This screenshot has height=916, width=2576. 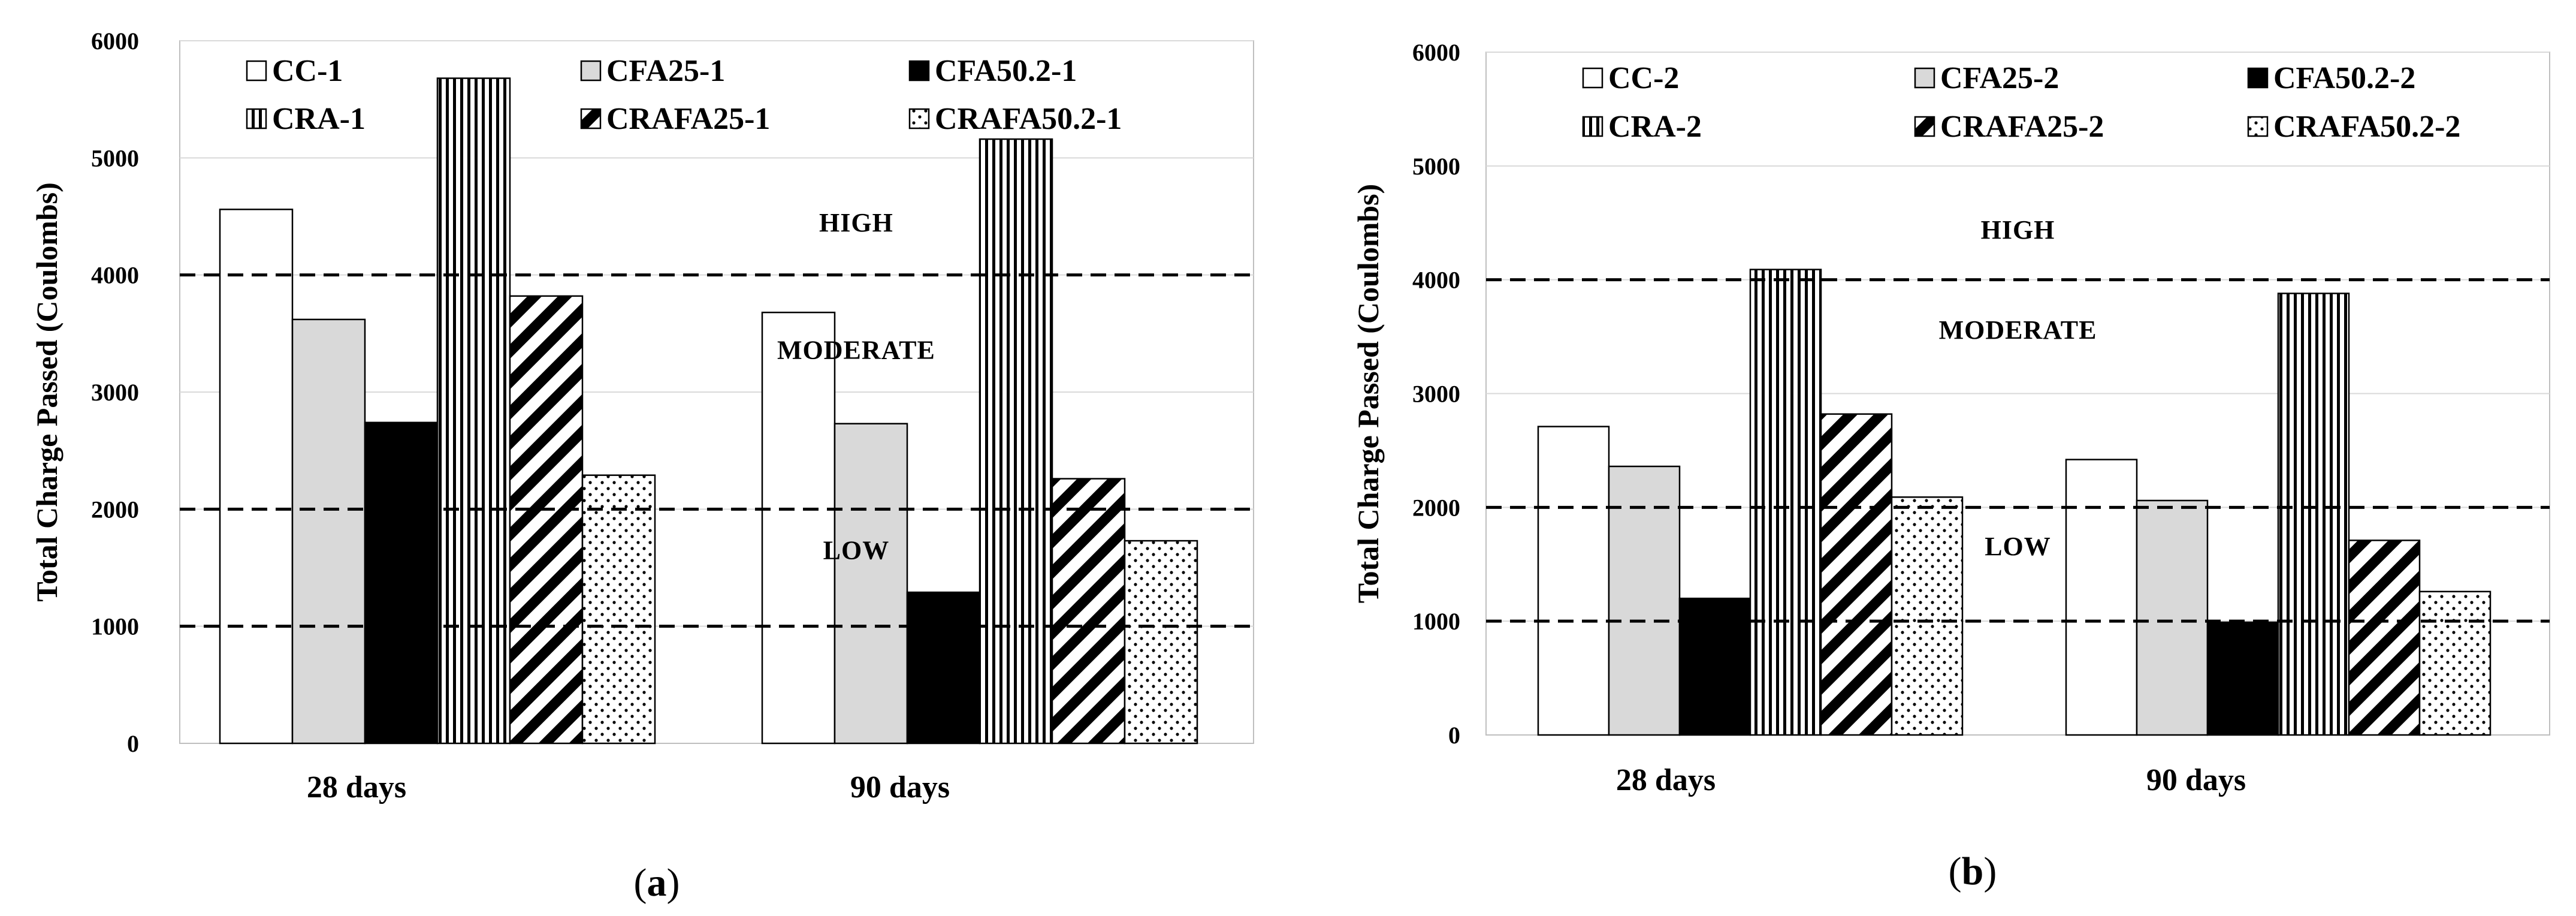 I want to click on bar-crafa25-2-90-days, so click(x=2385, y=638).